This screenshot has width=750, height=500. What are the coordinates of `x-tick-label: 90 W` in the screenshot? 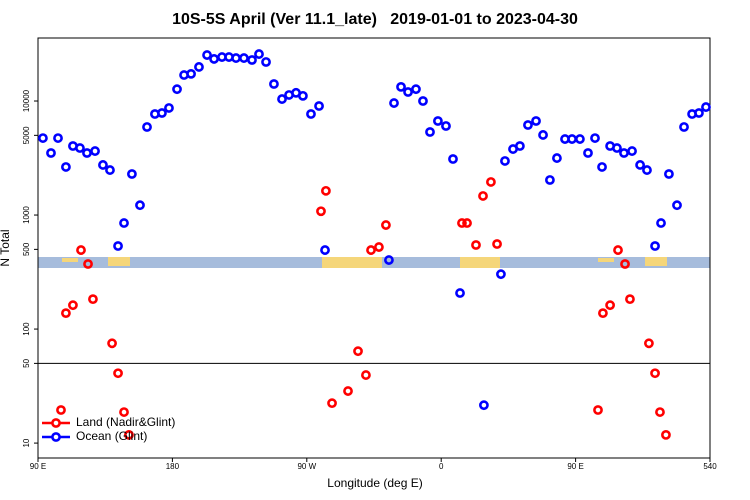 It's located at (306, 466).